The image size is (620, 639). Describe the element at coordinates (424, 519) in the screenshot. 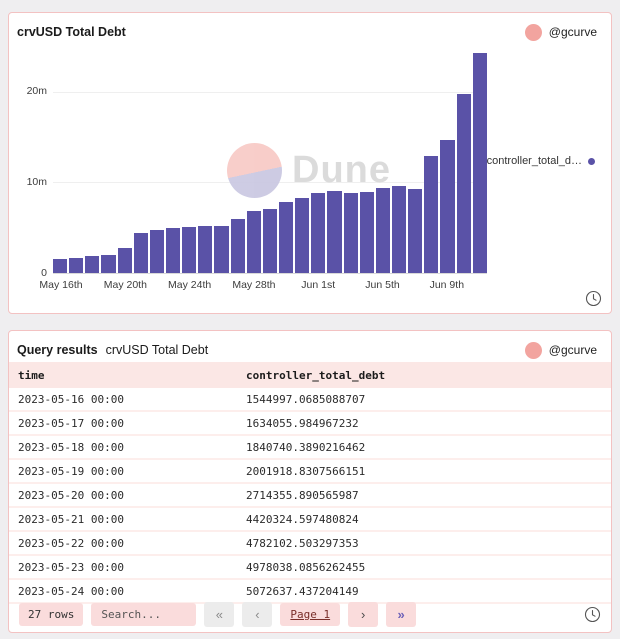

I see `cell-controller-total-debt: 4420324.597480824` at that location.